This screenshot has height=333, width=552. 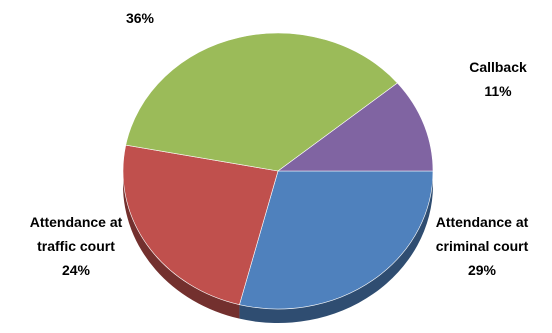 What do you see at coordinates (336, 240) in the screenshot?
I see `pie-slice-attendance-at-criminal-court` at bounding box center [336, 240].